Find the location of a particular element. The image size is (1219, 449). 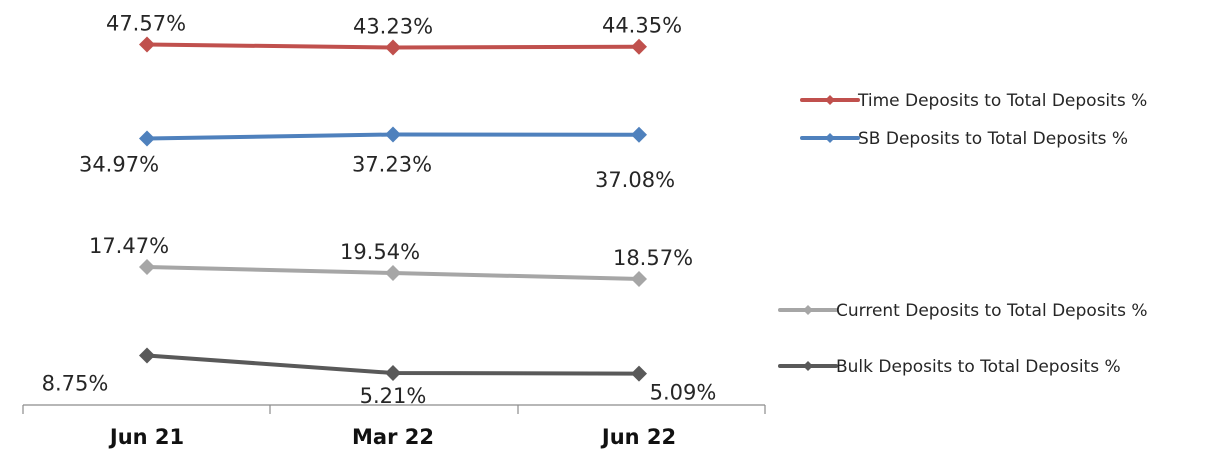

data-label-bulk-deposits-to-total-deposits-2: 5.09% is located at coordinates (683, 393).